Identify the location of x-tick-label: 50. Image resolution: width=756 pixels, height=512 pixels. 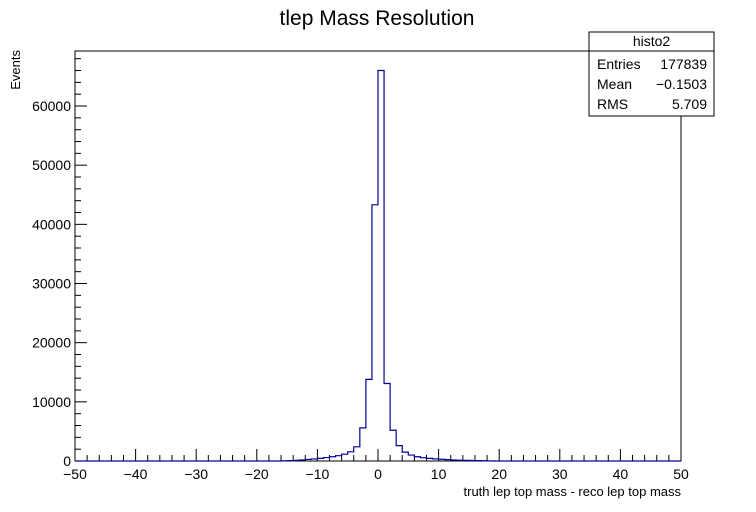
(681, 474).